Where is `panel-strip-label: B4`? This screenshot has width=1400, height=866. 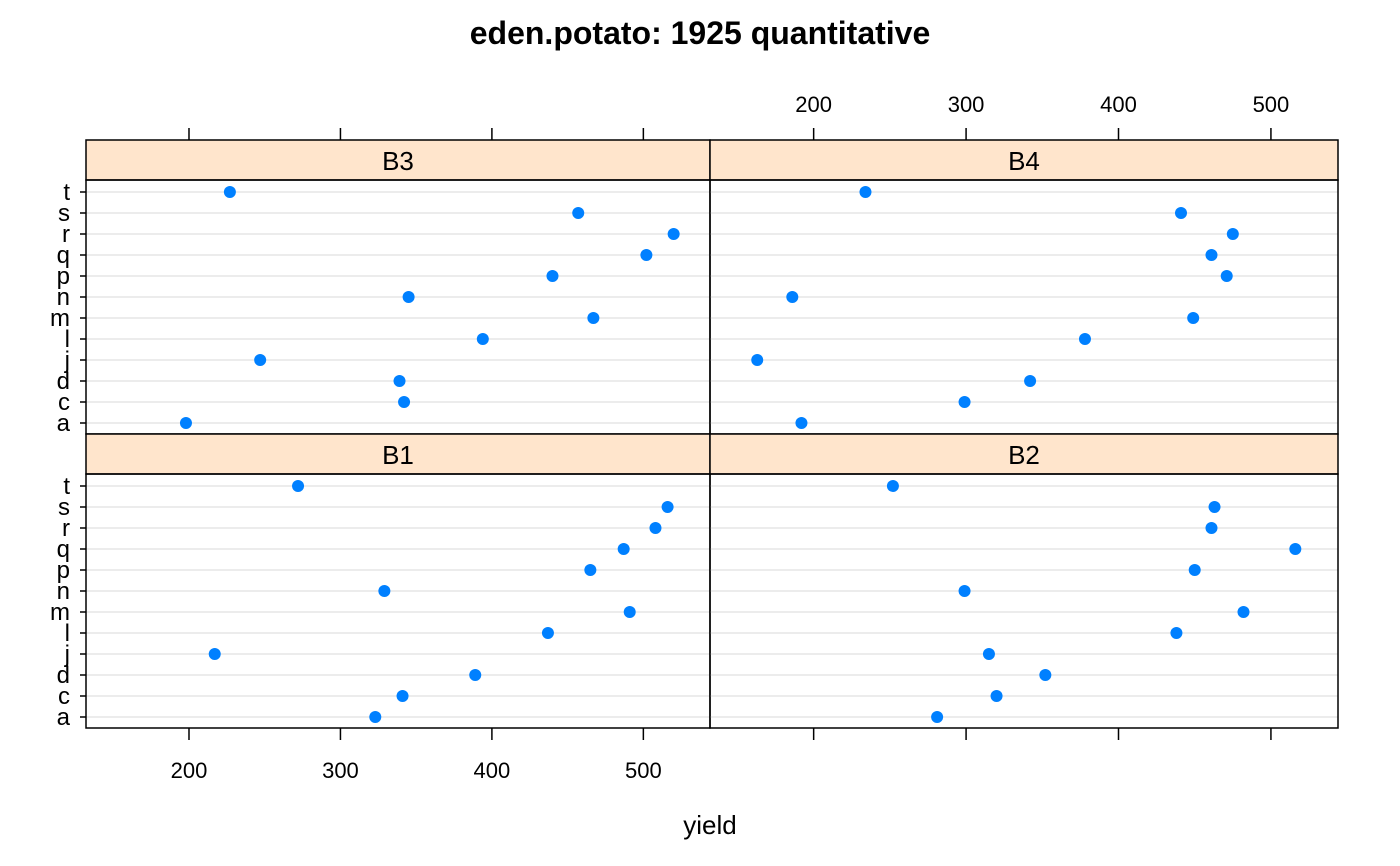
panel-strip-label: B4 is located at coordinates (1024, 161).